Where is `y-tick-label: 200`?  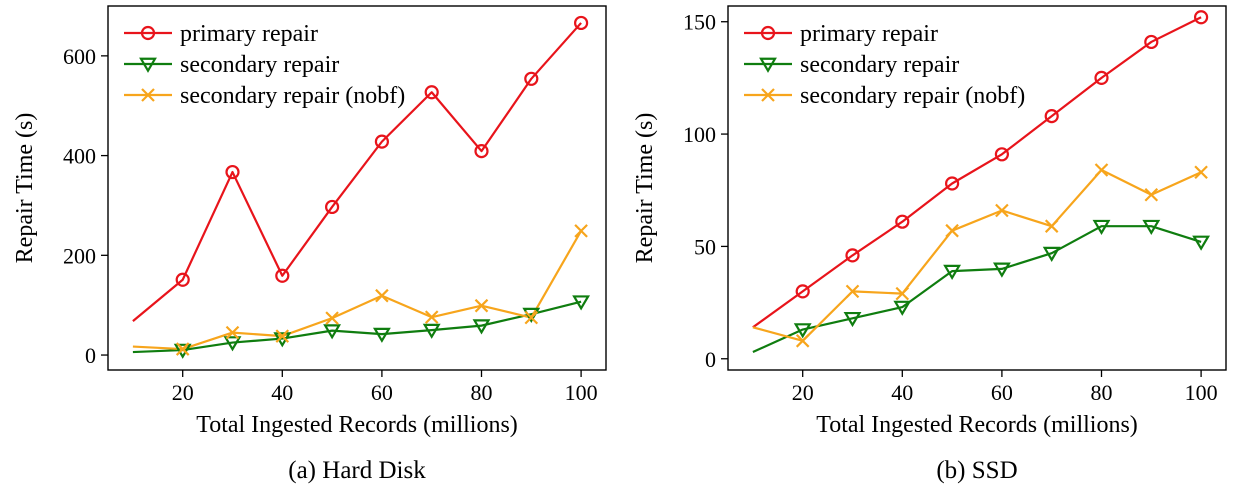
y-tick-label: 200 is located at coordinates (79, 255).